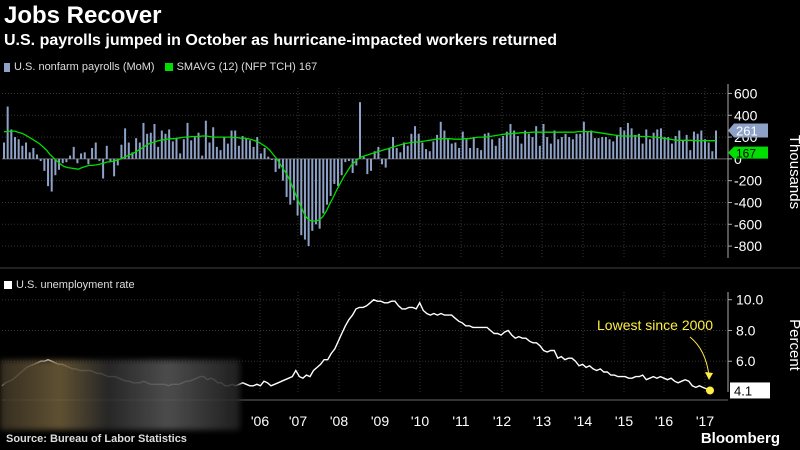  What do you see at coordinates (746, 154) in the screenshot?
I see `smavg-latest-value: 167` at bounding box center [746, 154].